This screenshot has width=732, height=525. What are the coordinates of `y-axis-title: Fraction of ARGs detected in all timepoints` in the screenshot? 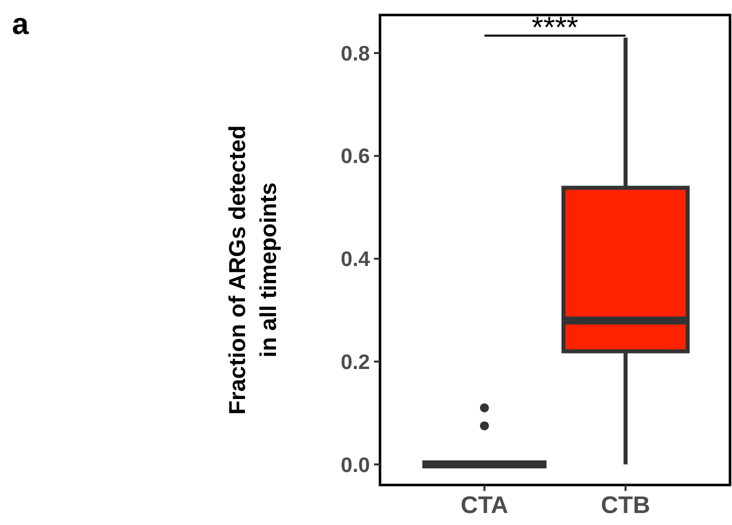 It's located at (252, 270).